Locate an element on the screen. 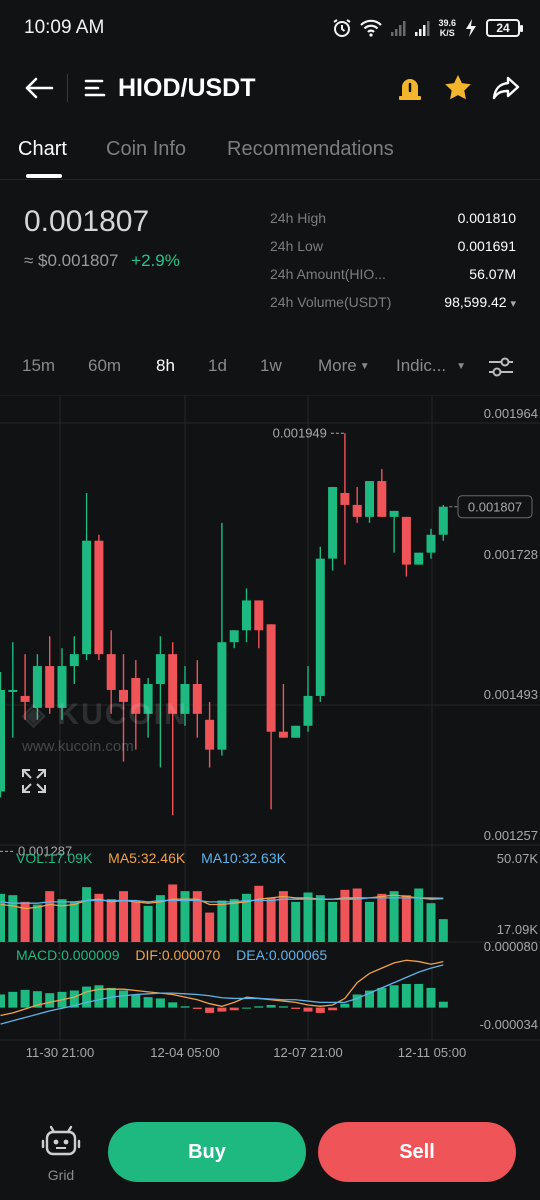  status-time: 10:09 AM is located at coordinates (64, 27).